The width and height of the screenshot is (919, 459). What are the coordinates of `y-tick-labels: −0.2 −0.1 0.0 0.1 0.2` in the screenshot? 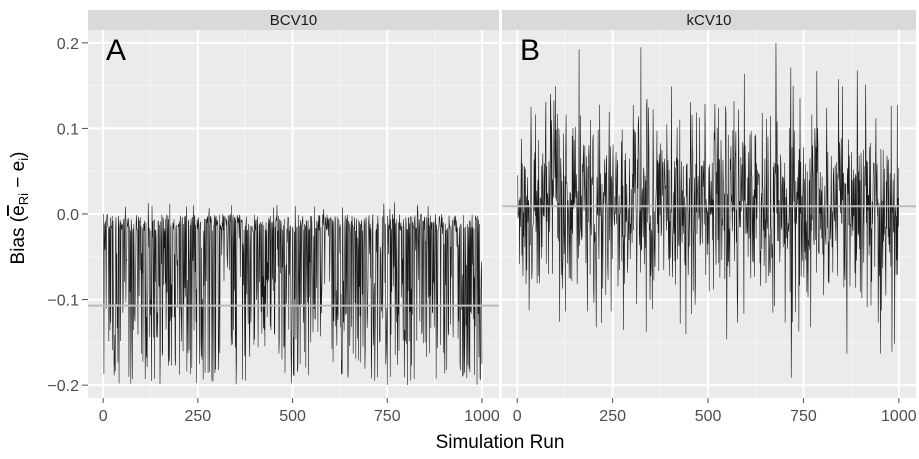 It's located at (67, 215).